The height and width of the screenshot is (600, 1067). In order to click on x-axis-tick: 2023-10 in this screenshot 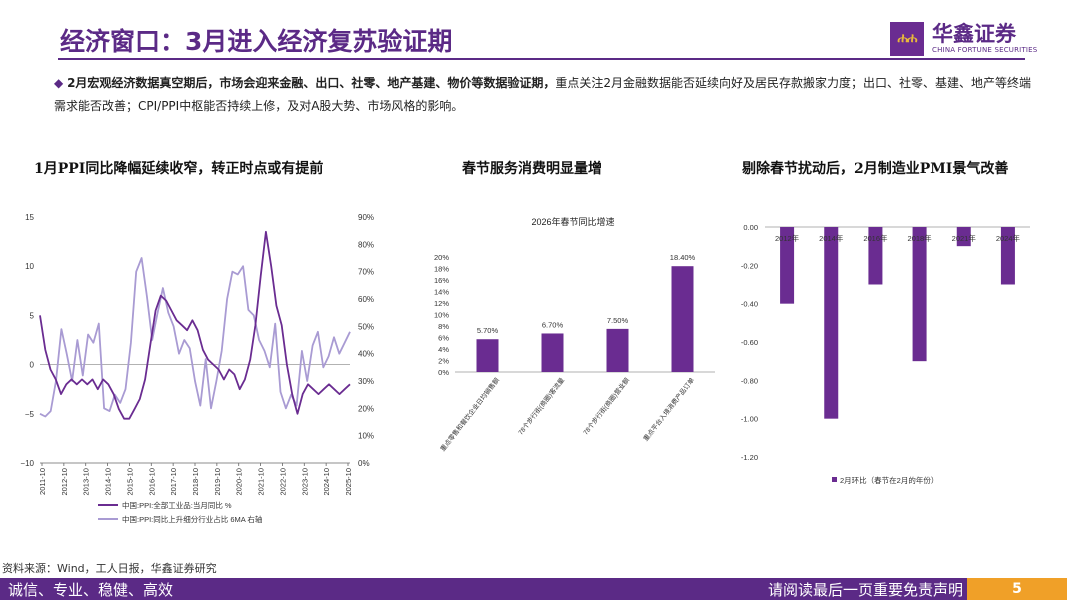, I will do `click(304, 482)`.